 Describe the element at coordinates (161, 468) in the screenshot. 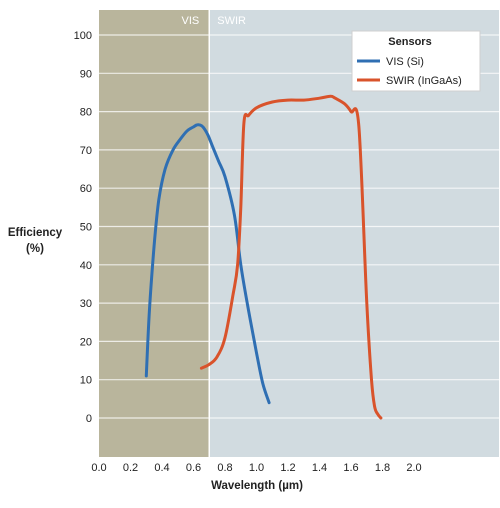

I see `x-tick-label: 0.4` at that location.